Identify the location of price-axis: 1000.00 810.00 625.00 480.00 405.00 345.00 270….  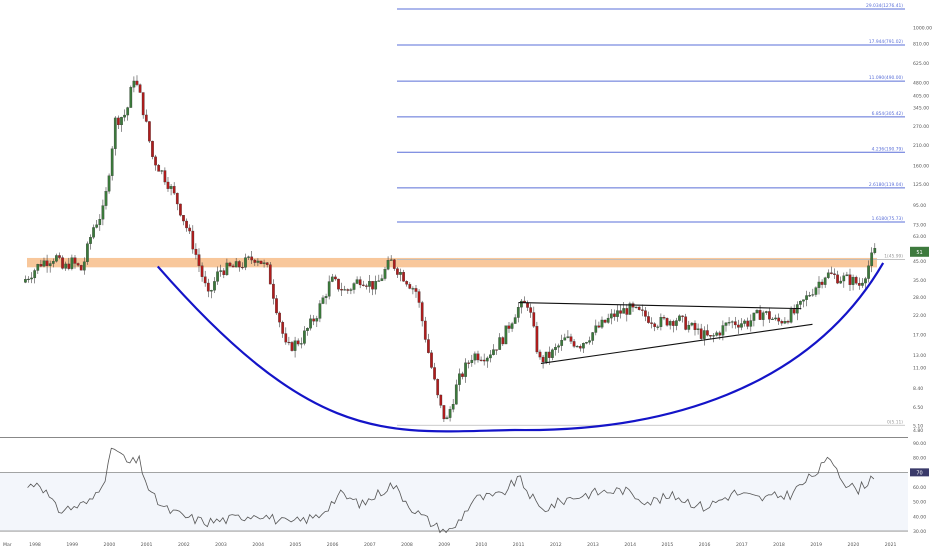
(922, 229).